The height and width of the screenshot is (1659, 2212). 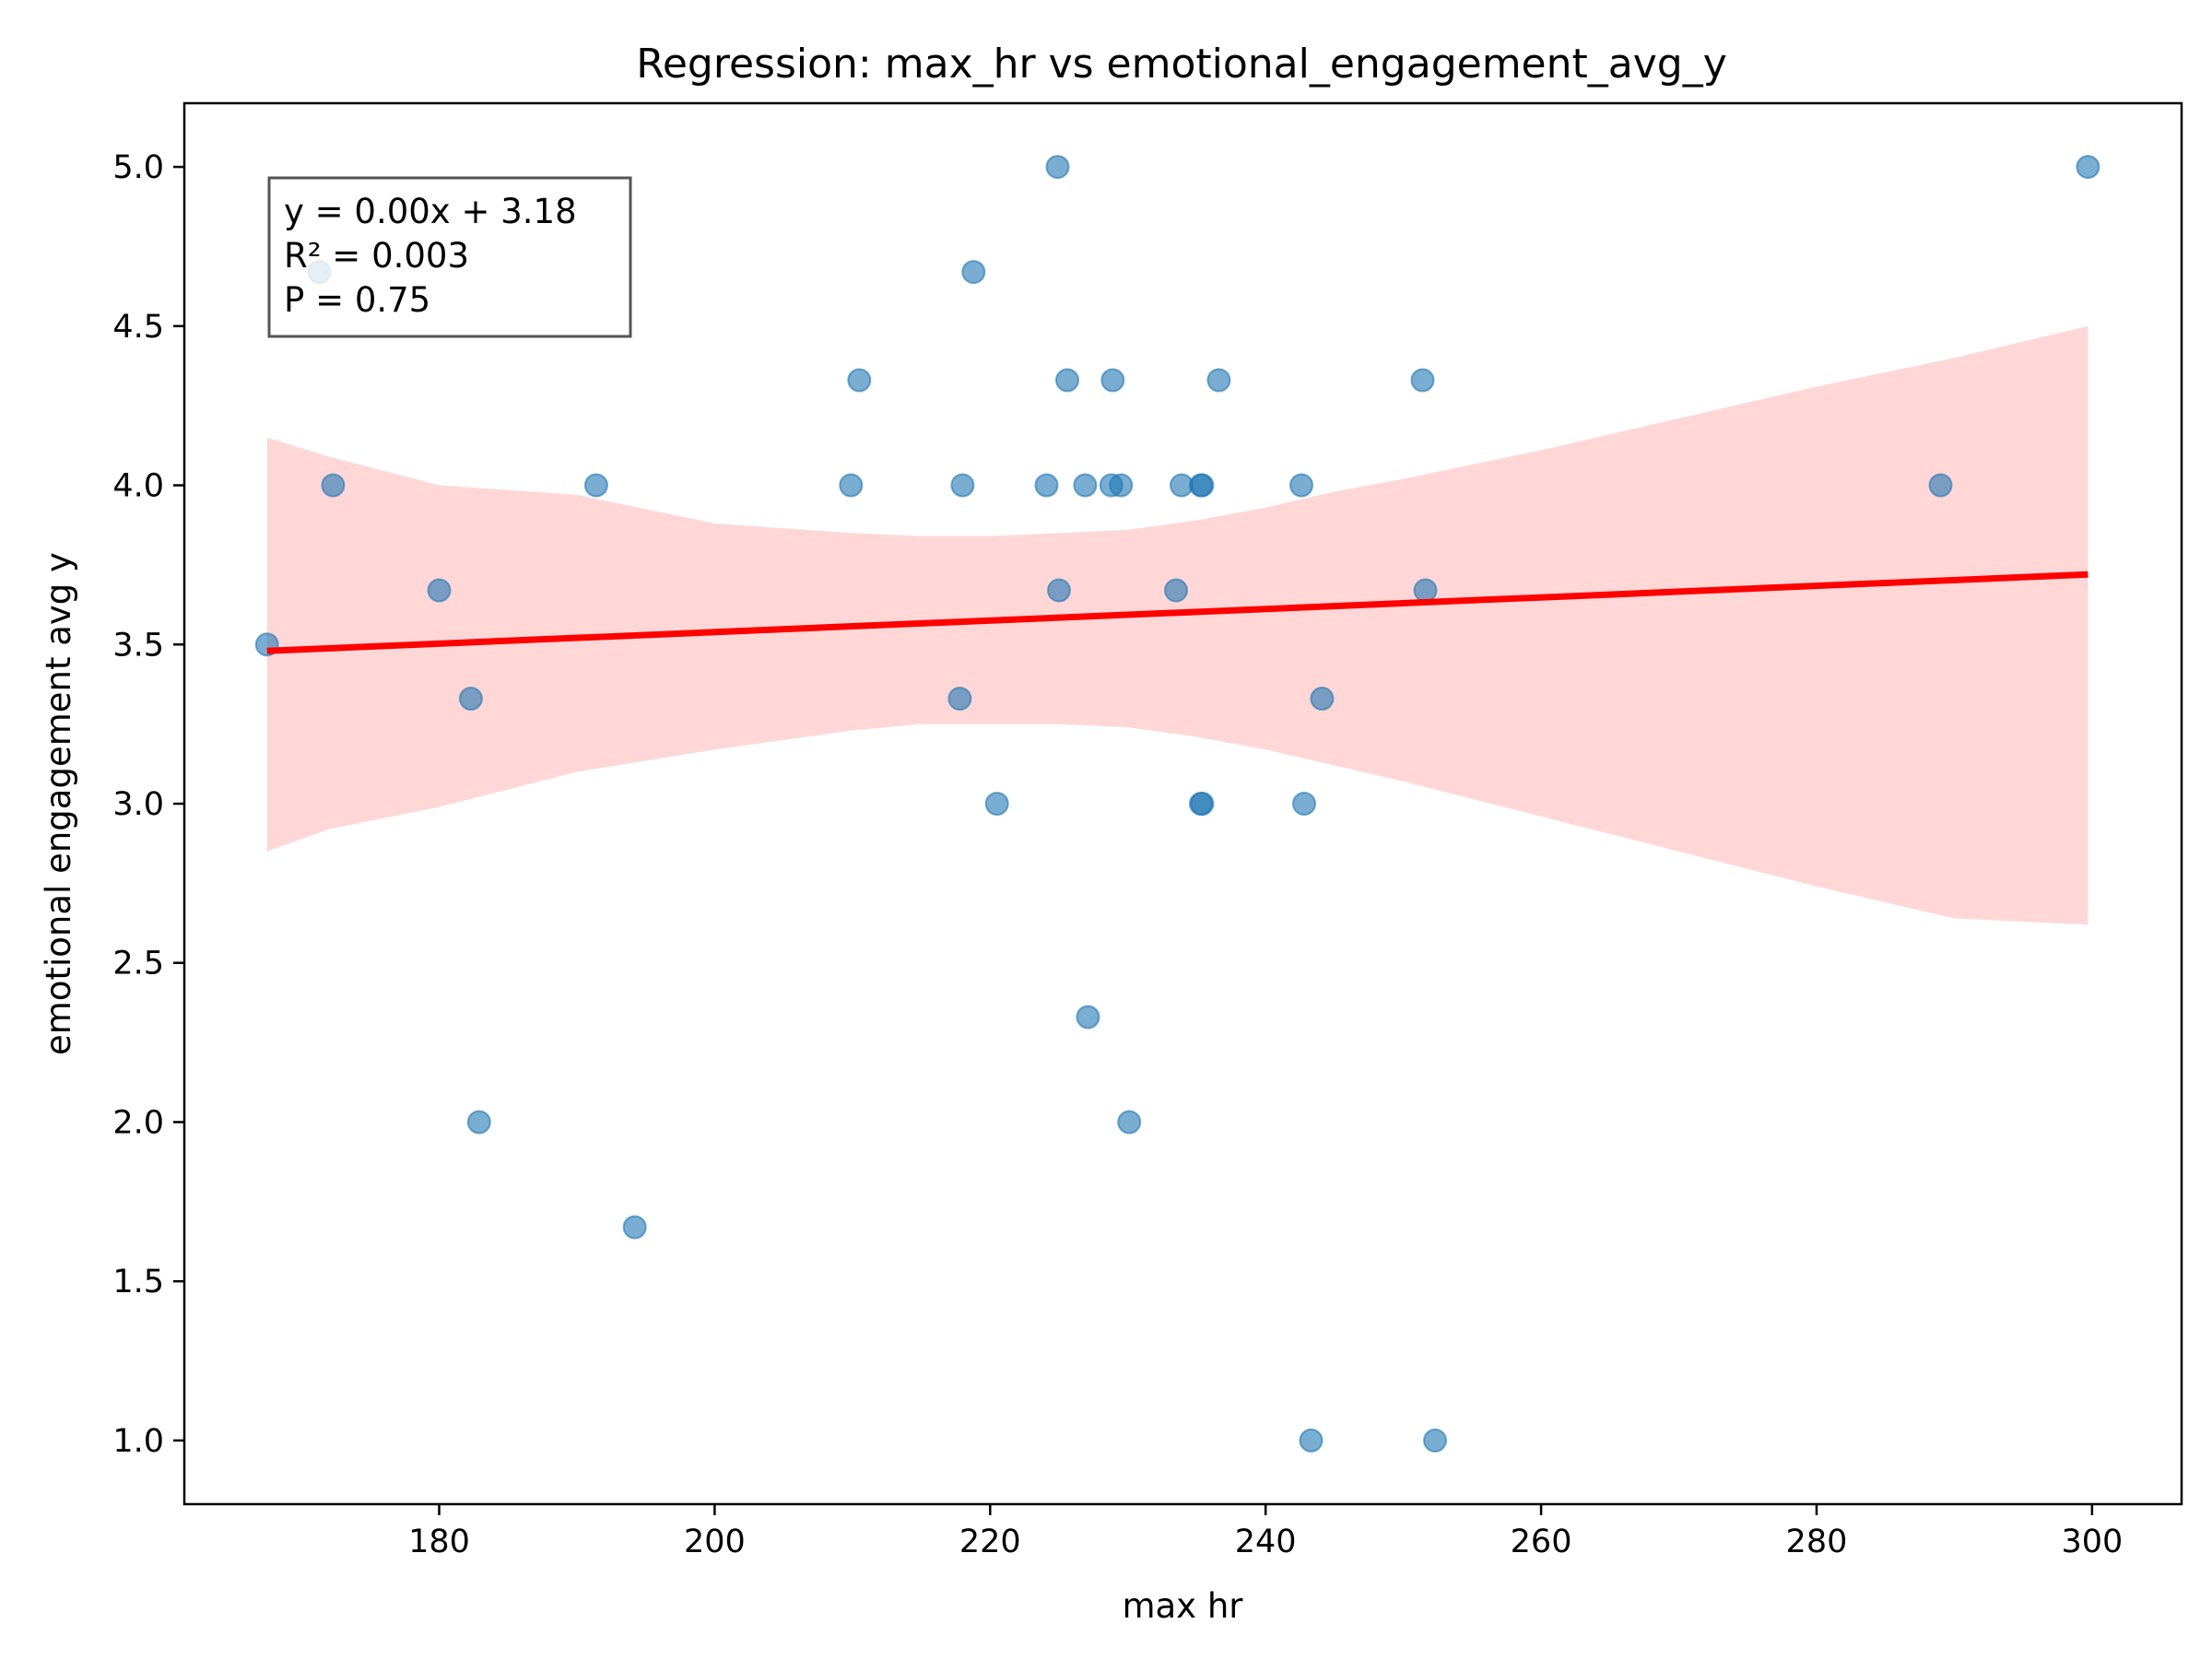 I want to click on stats-p-value: P = 0.75, so click(x=357, y=300).